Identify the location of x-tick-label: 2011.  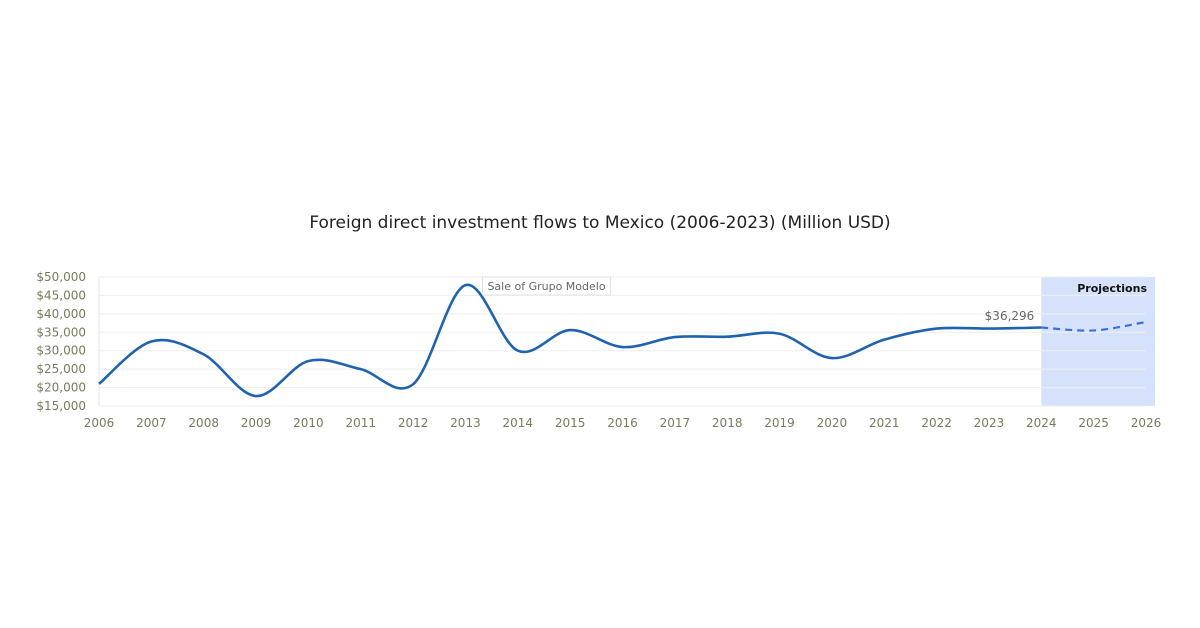
(360, 423).